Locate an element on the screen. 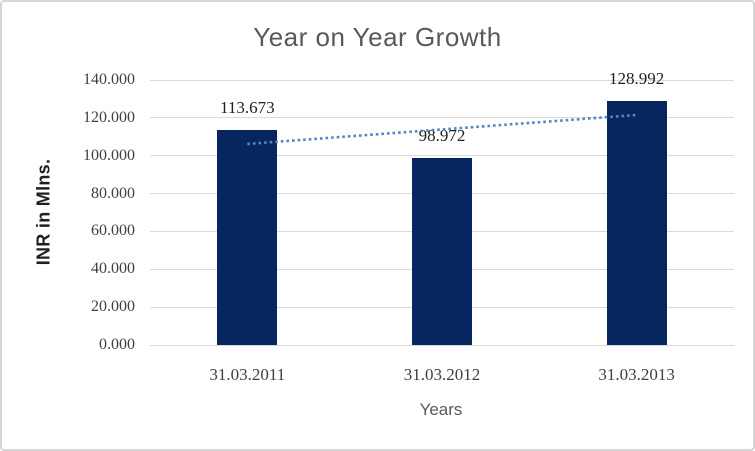 This screenshot has width=755, height=451. y-tick-label: 20.000 is located at coordinates (113, 307).